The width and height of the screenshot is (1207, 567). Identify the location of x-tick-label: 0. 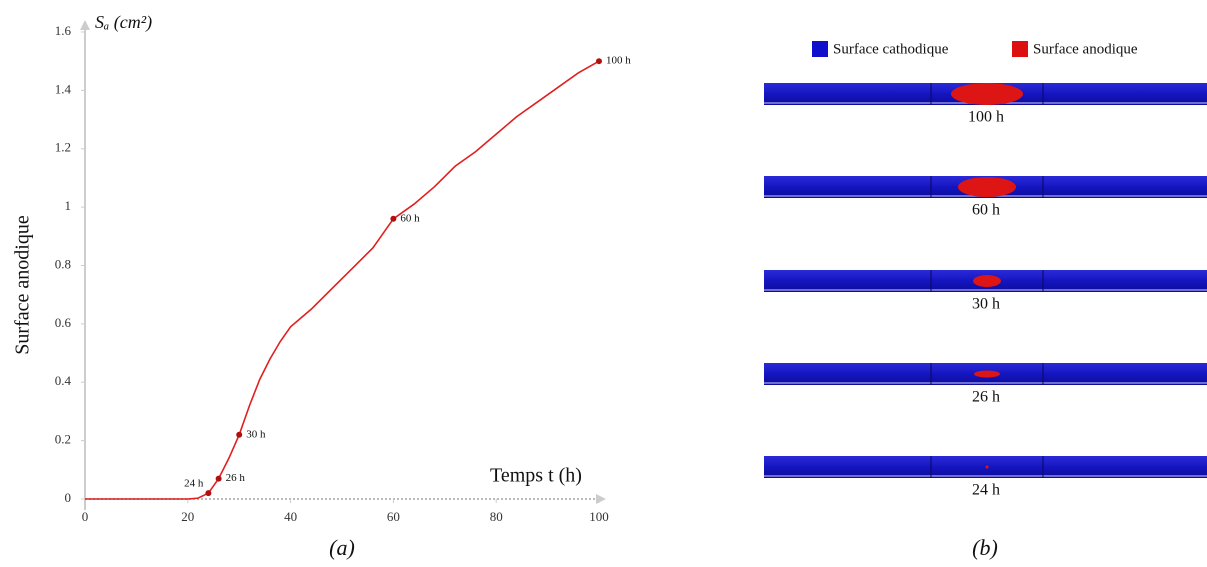
(85, 516).